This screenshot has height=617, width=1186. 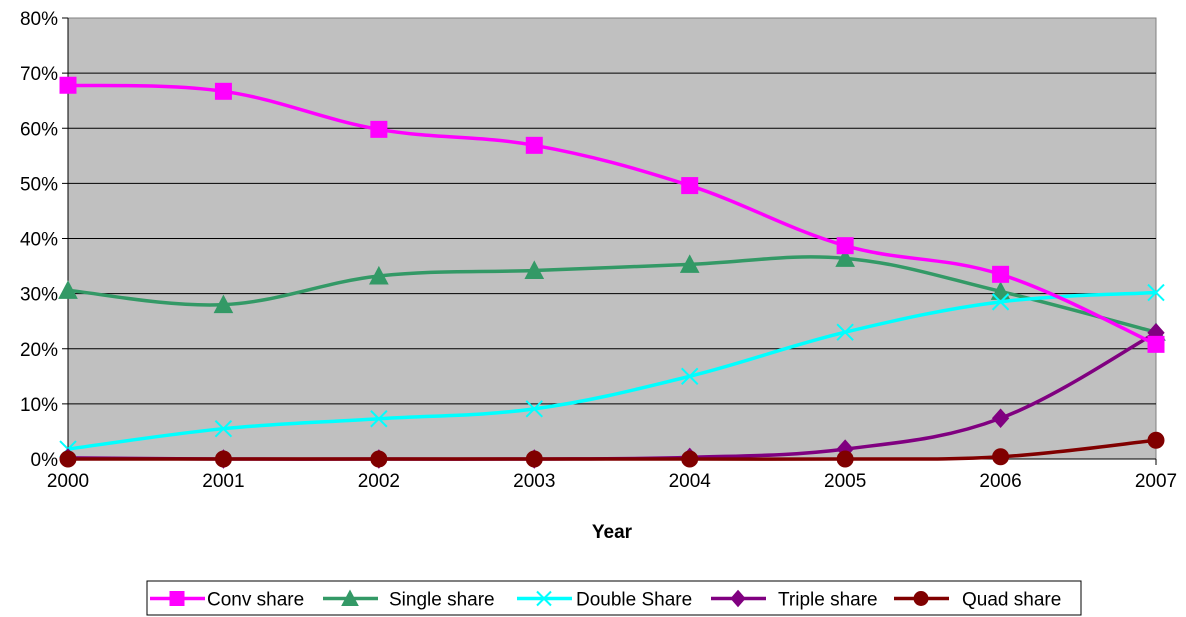 What do you see at coordinates (39, 74) in the screenshot?
I see `y-tick-label: 70%` at bounding box center [39, 74].